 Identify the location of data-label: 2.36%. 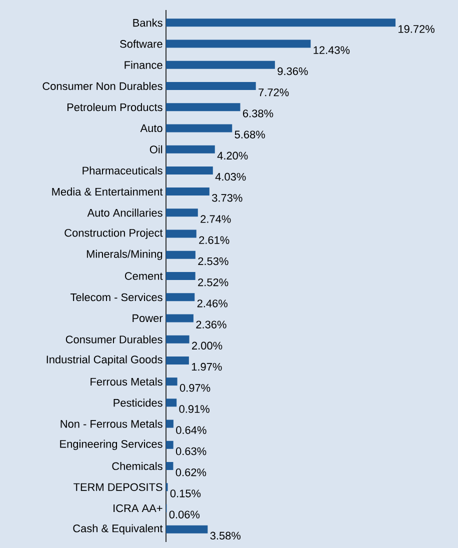
(211, 324).